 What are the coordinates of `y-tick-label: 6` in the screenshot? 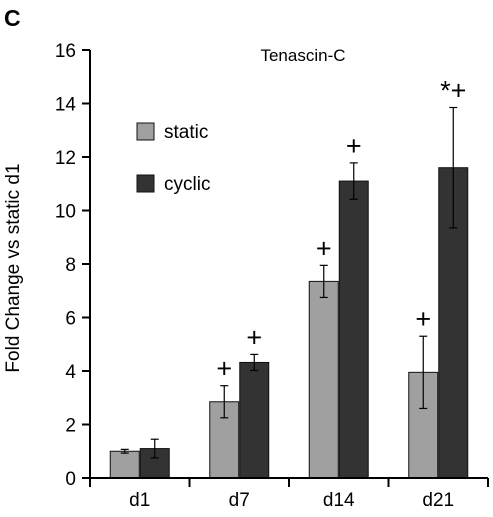 It's located at (70, 319).